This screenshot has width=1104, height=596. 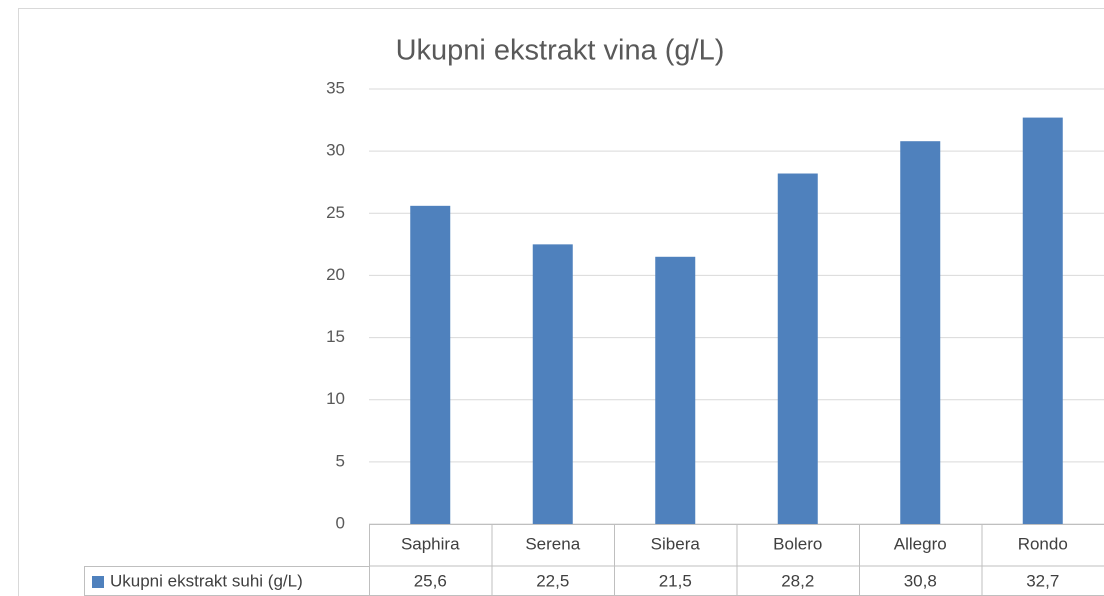 What do you see at coordinates (1042, 580) in the screenshot?
I see `table-value: 32,7` at bounding box center [1042, 580].